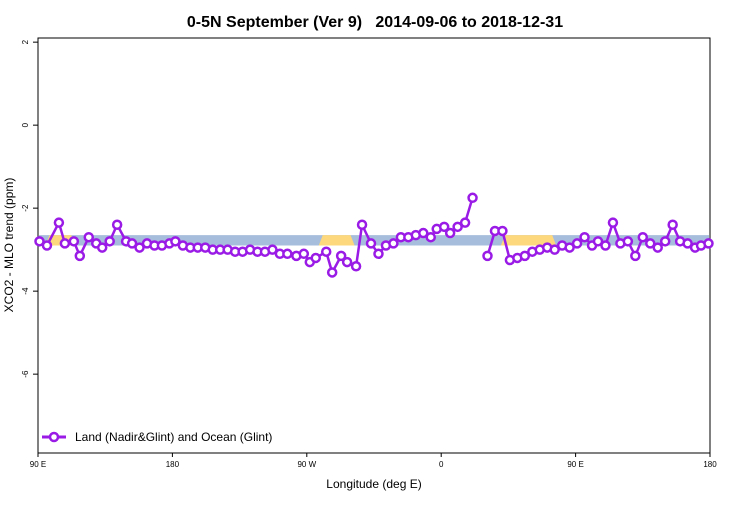 Image resolution: width=750 pixels, height=505 pixels. What do you see at coordinates (9, 245) in the screenshot?
I see `y-axis-label: XCO2 - MLO trend (ppm)` at bounding box center [9, 245].